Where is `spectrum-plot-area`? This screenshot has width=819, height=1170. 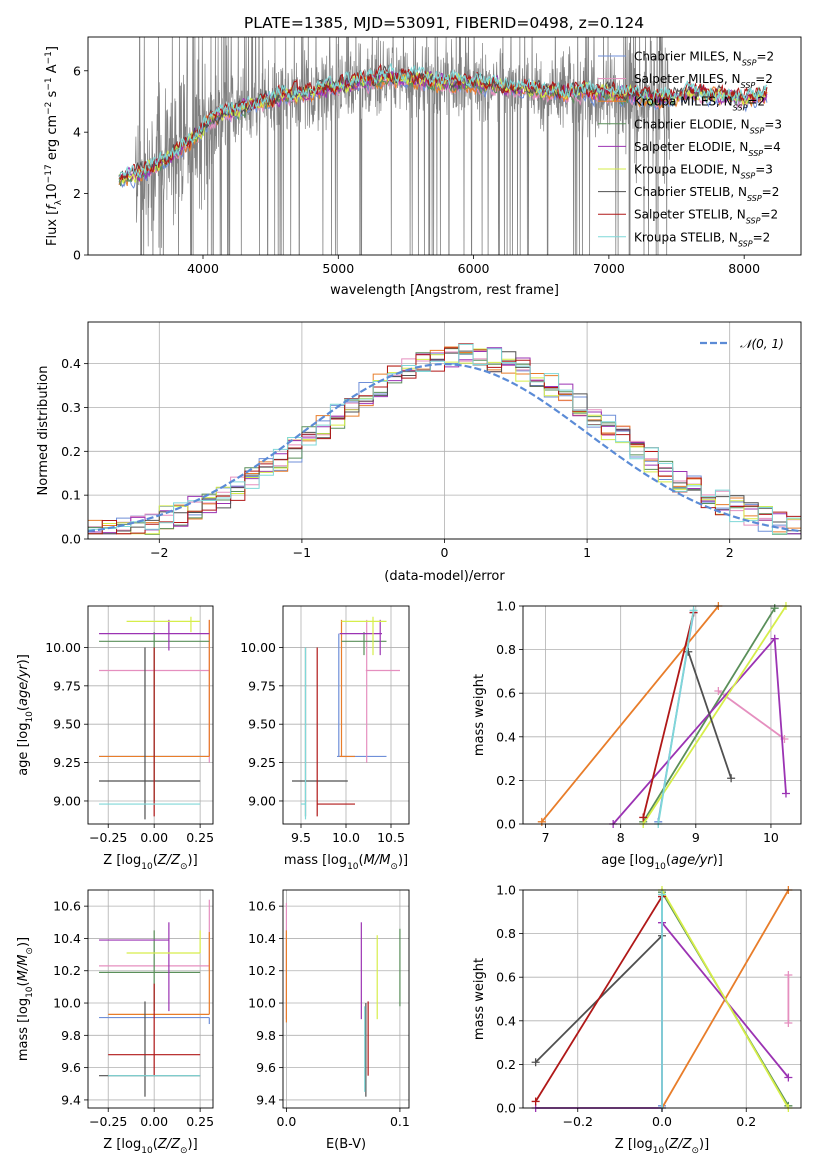 spectrum-plot-area is located at coordinates (443, 146).